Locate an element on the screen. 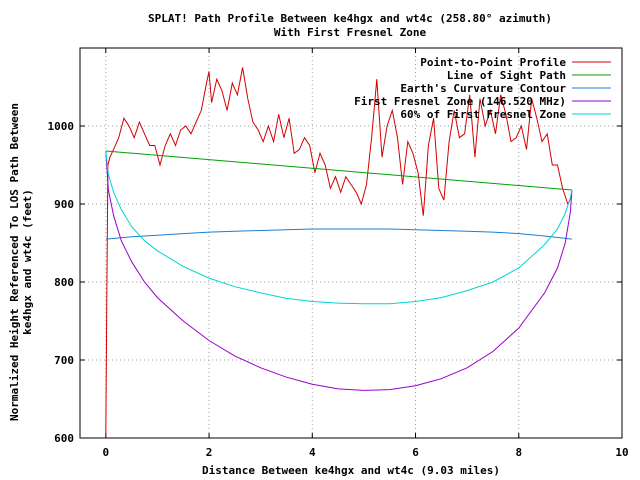  y-tick-label: 900 is located at coordinates (64, 204).